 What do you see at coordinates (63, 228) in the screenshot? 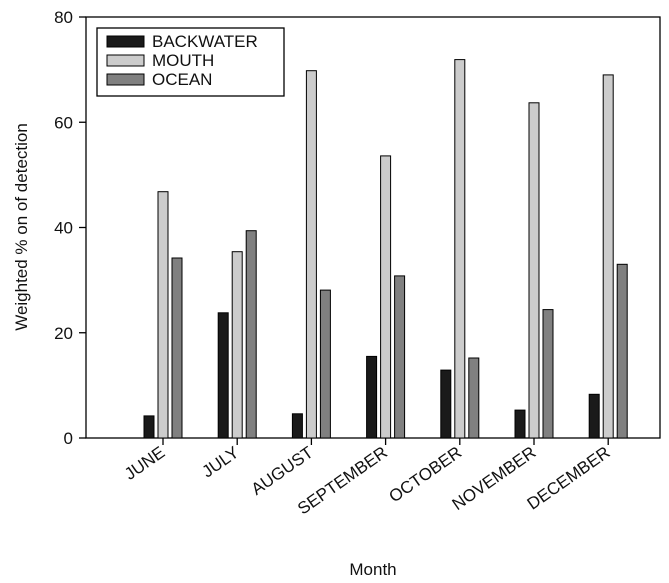
I see `y-tick-label: 40` at bounding box center [63, 228].